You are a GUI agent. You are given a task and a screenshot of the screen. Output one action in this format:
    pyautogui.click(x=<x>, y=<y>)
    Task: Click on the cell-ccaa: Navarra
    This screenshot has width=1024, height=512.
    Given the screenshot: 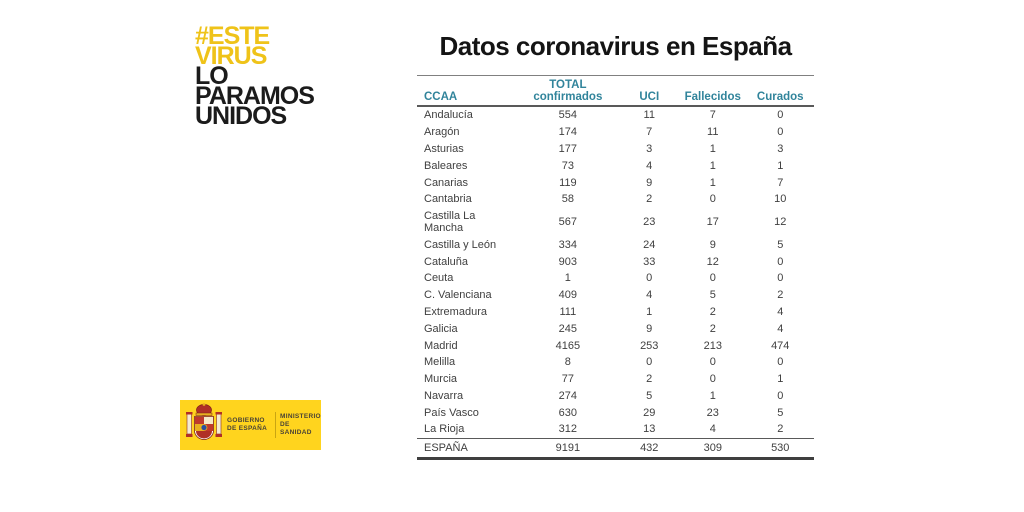 What is the action you would take?
    pyautogui.click(x=444, y=395)
    